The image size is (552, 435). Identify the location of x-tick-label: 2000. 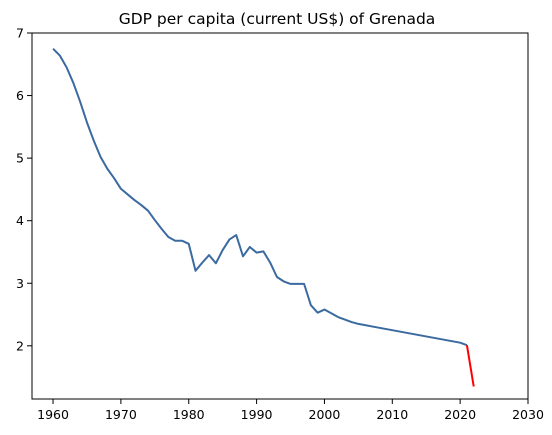
(325, 414).